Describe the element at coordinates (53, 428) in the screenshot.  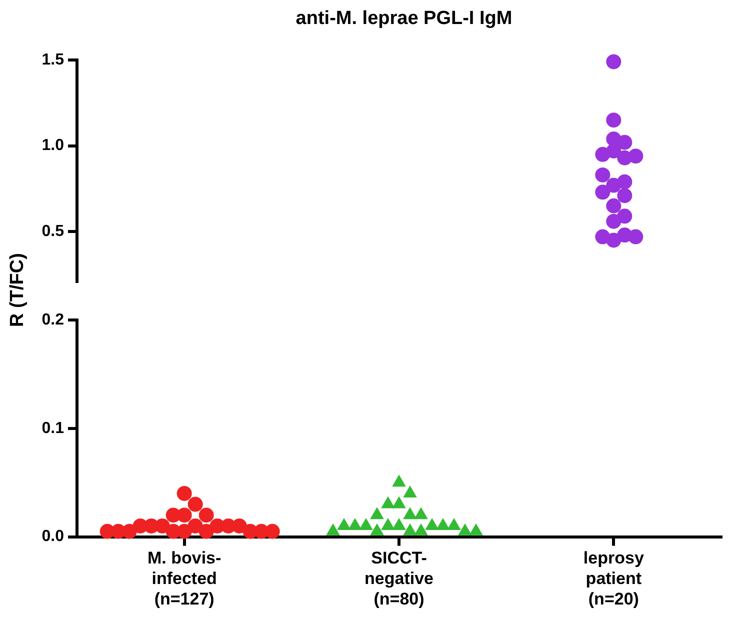
I see `y-tick-label: 0.1` at that location.